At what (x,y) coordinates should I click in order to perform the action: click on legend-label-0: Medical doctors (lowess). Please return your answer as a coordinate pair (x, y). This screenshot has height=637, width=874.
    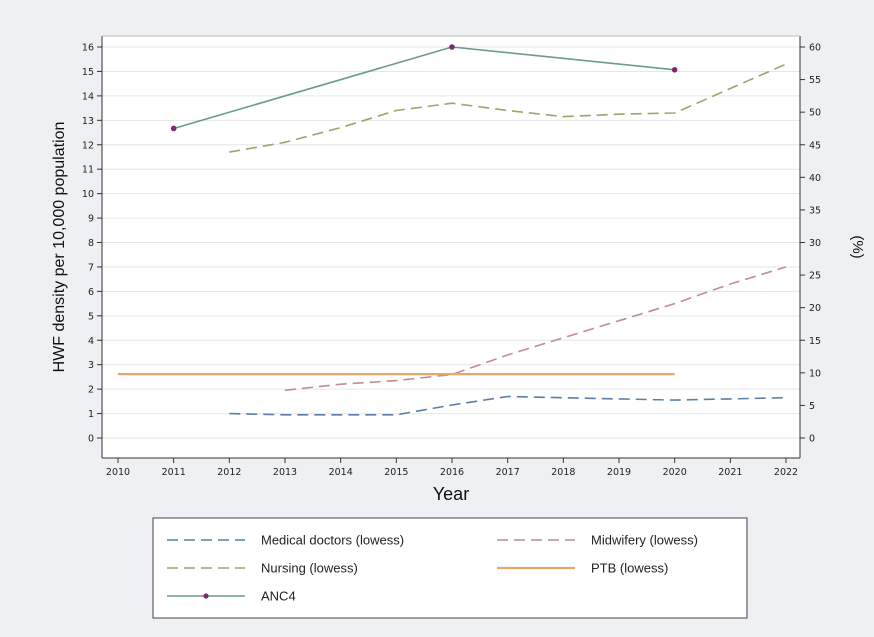
    Looking at the image, I should click on (332, 540).